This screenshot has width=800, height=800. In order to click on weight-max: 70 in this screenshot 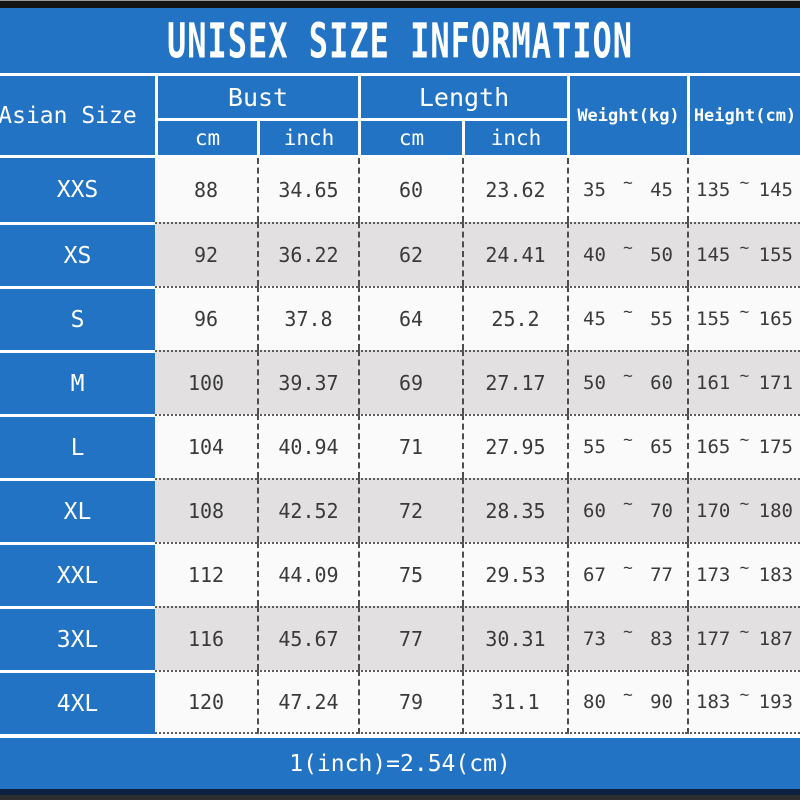, I will do `click(661, 511)`.